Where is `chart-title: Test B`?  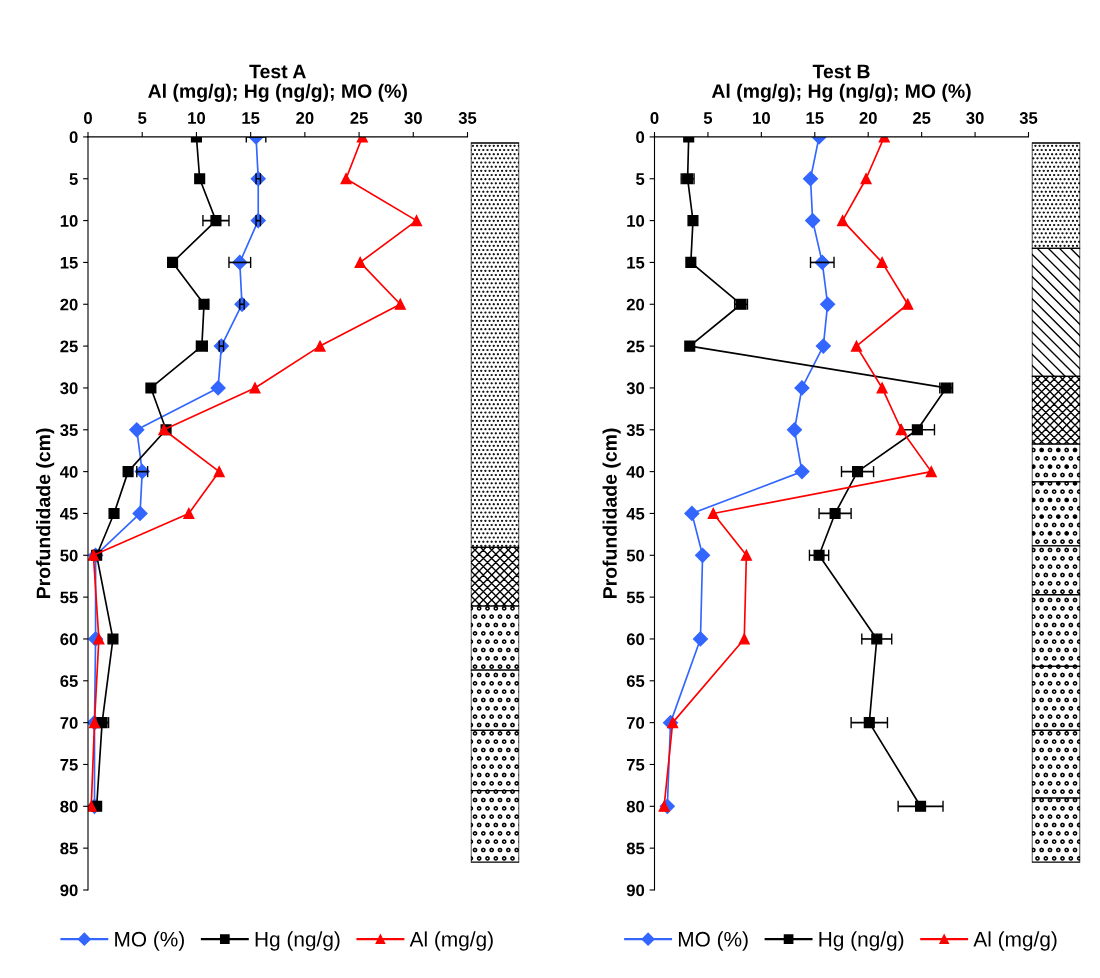 chart-title: Test B is located at coordinates (841, 71).